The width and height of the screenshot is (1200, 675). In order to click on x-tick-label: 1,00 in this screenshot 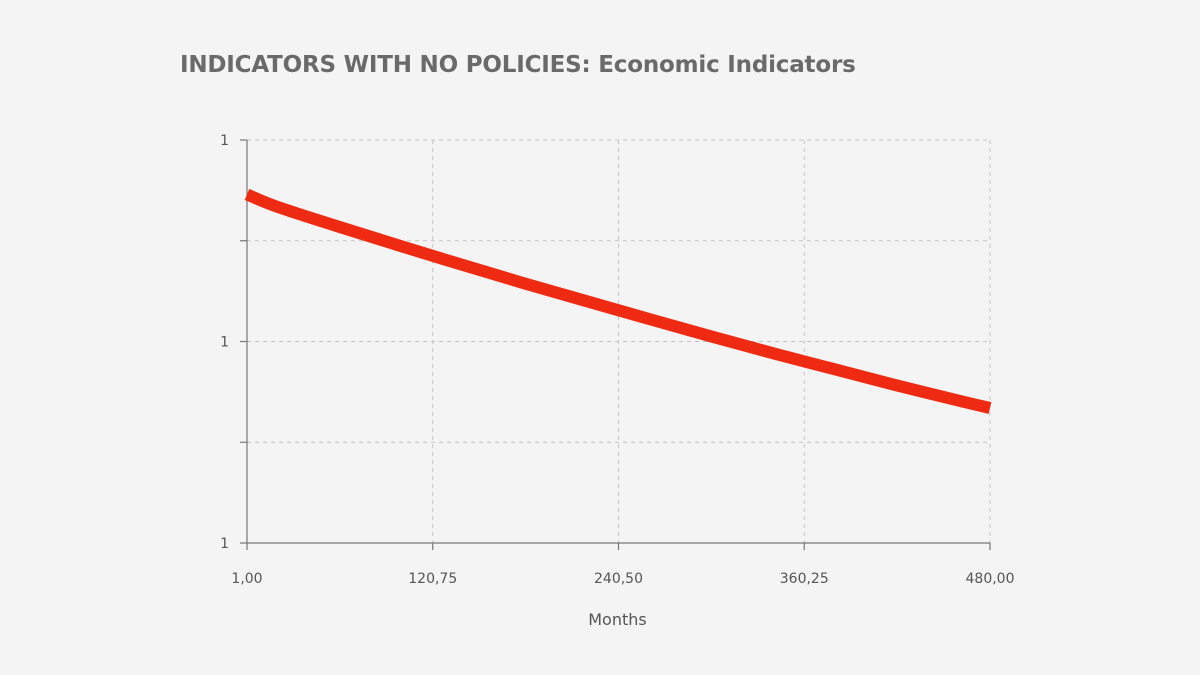, I will do `click(246, 579)`.